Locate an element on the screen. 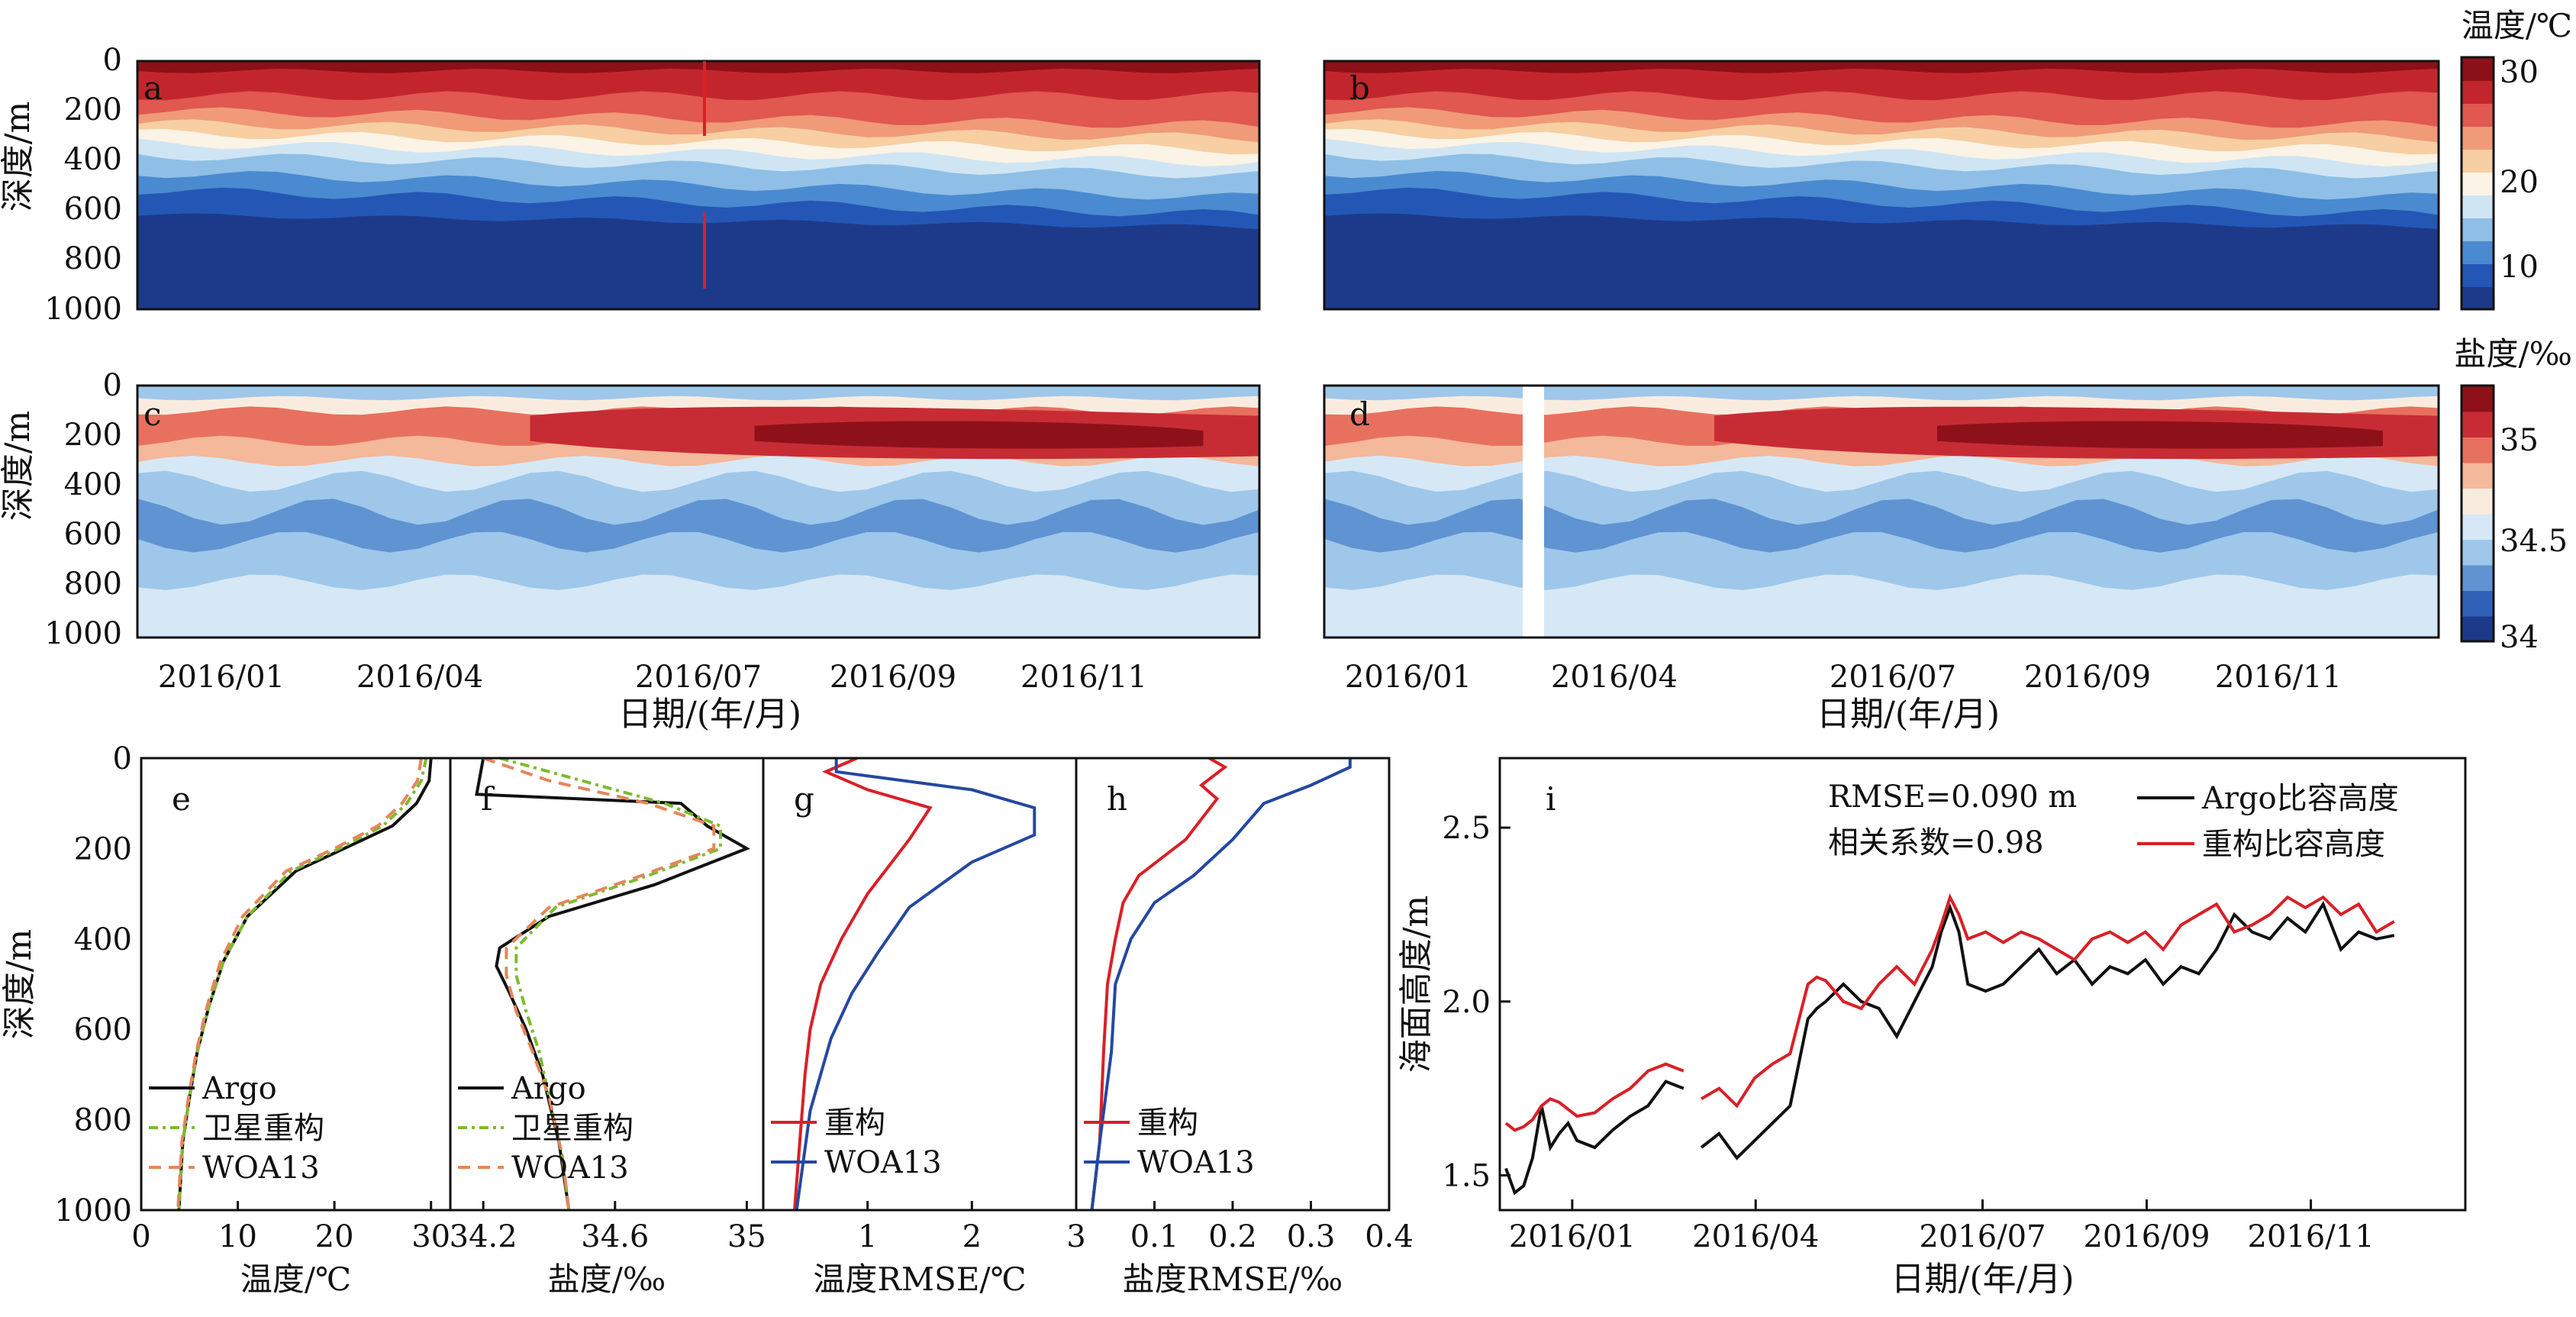 The height and width of the screenshot is (1317, 2576). panel-i-ytick-1: 2.0 is located at coordinates (1466, 1002).